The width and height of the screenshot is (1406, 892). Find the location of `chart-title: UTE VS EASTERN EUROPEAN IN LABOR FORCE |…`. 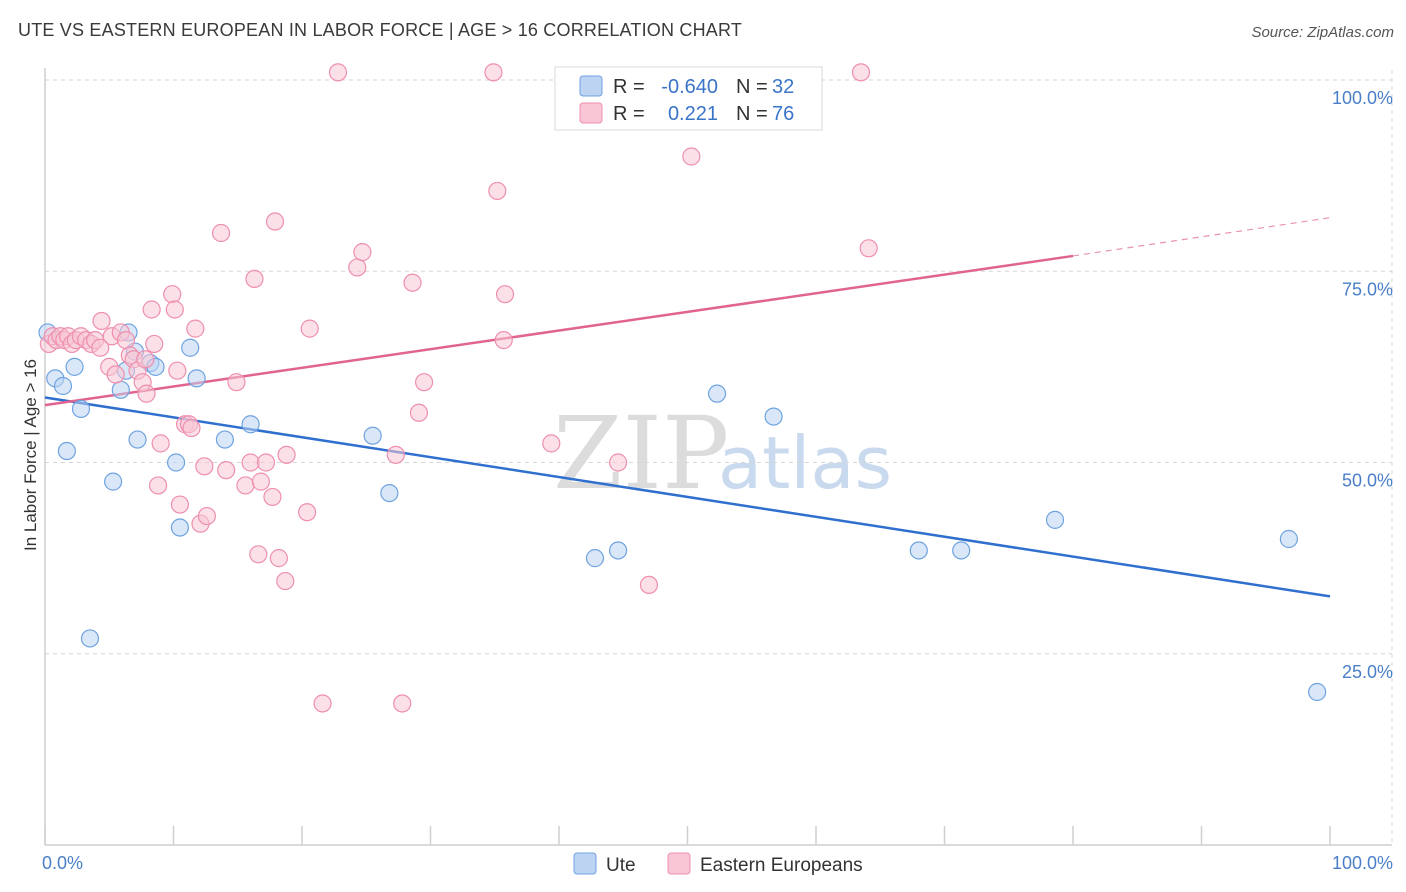

chart-title: UTE VS EASTERN EUROPEAN IN LABOR FORCE |… is located at coordinates (380, 30).